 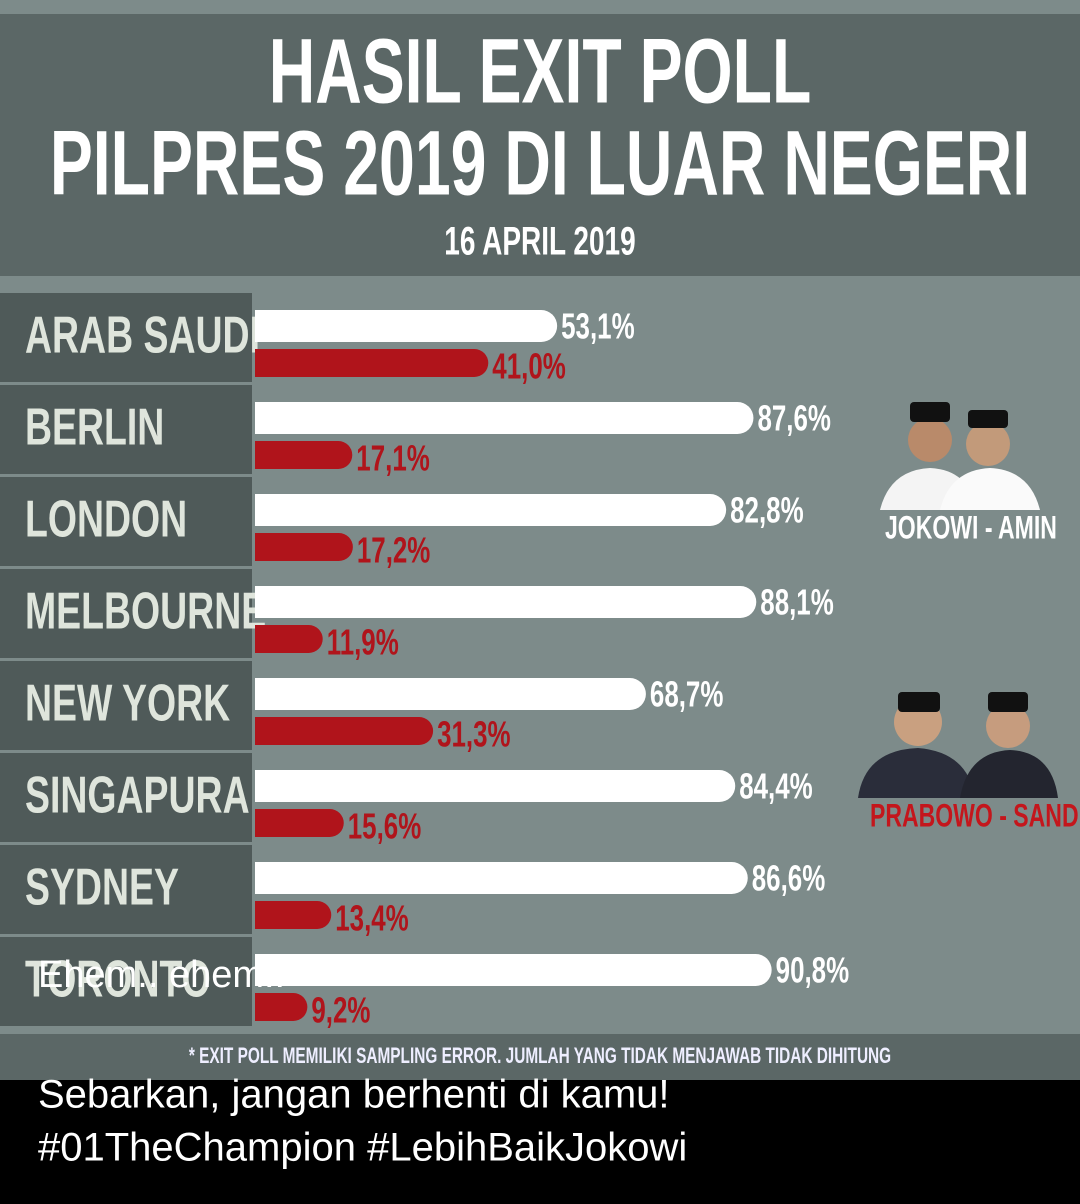 I want to click on category-label-group: SINGAPURA, so click(x=137, y=795).